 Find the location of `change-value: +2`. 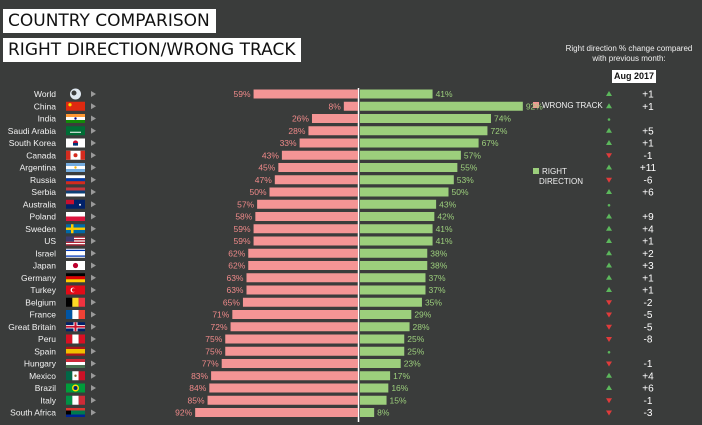

change-value: +2 is located at coordinates (648, 254).